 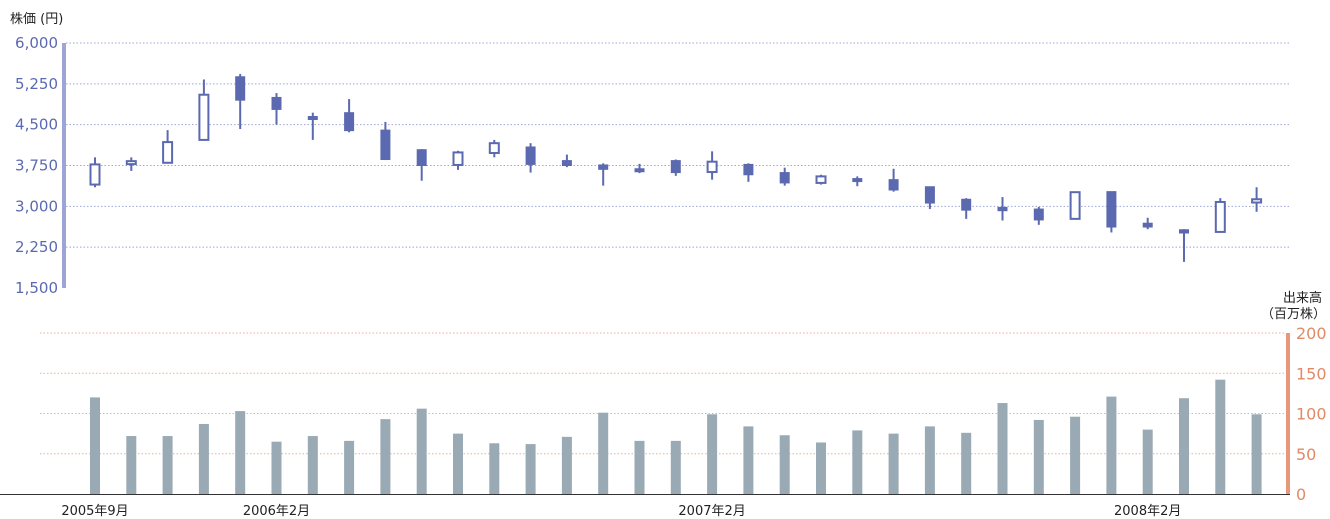 I want to click on price-axis-title: 株価 (円), so click(x=36, y=19).